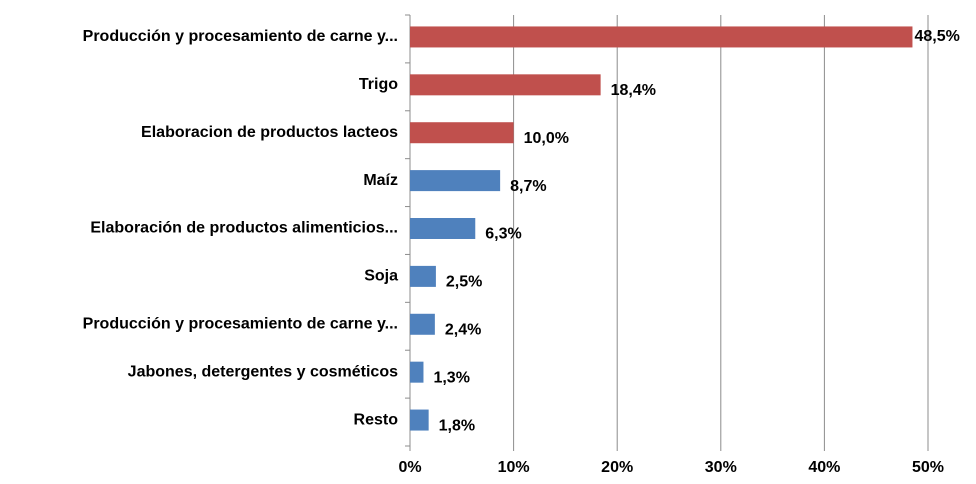 Image resolution: width=976 pixels, height=484 pixels. I want to click on x-tick-label: 0%, so click(409, 467).